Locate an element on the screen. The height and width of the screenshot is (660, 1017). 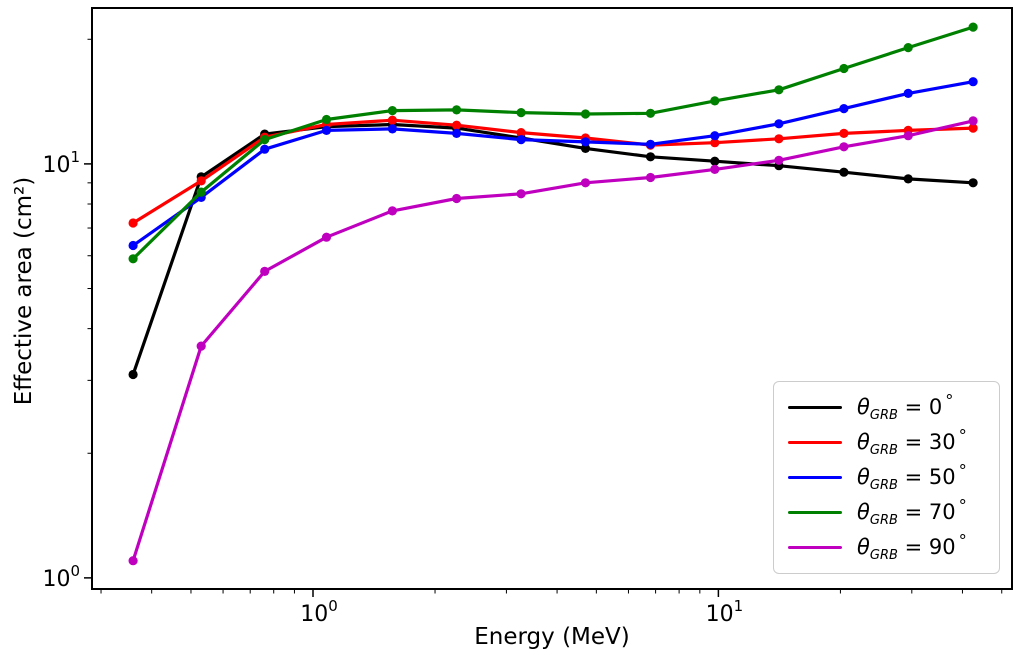
legend-label: θGRB = 0 ° is located at coordinates (905, 407).